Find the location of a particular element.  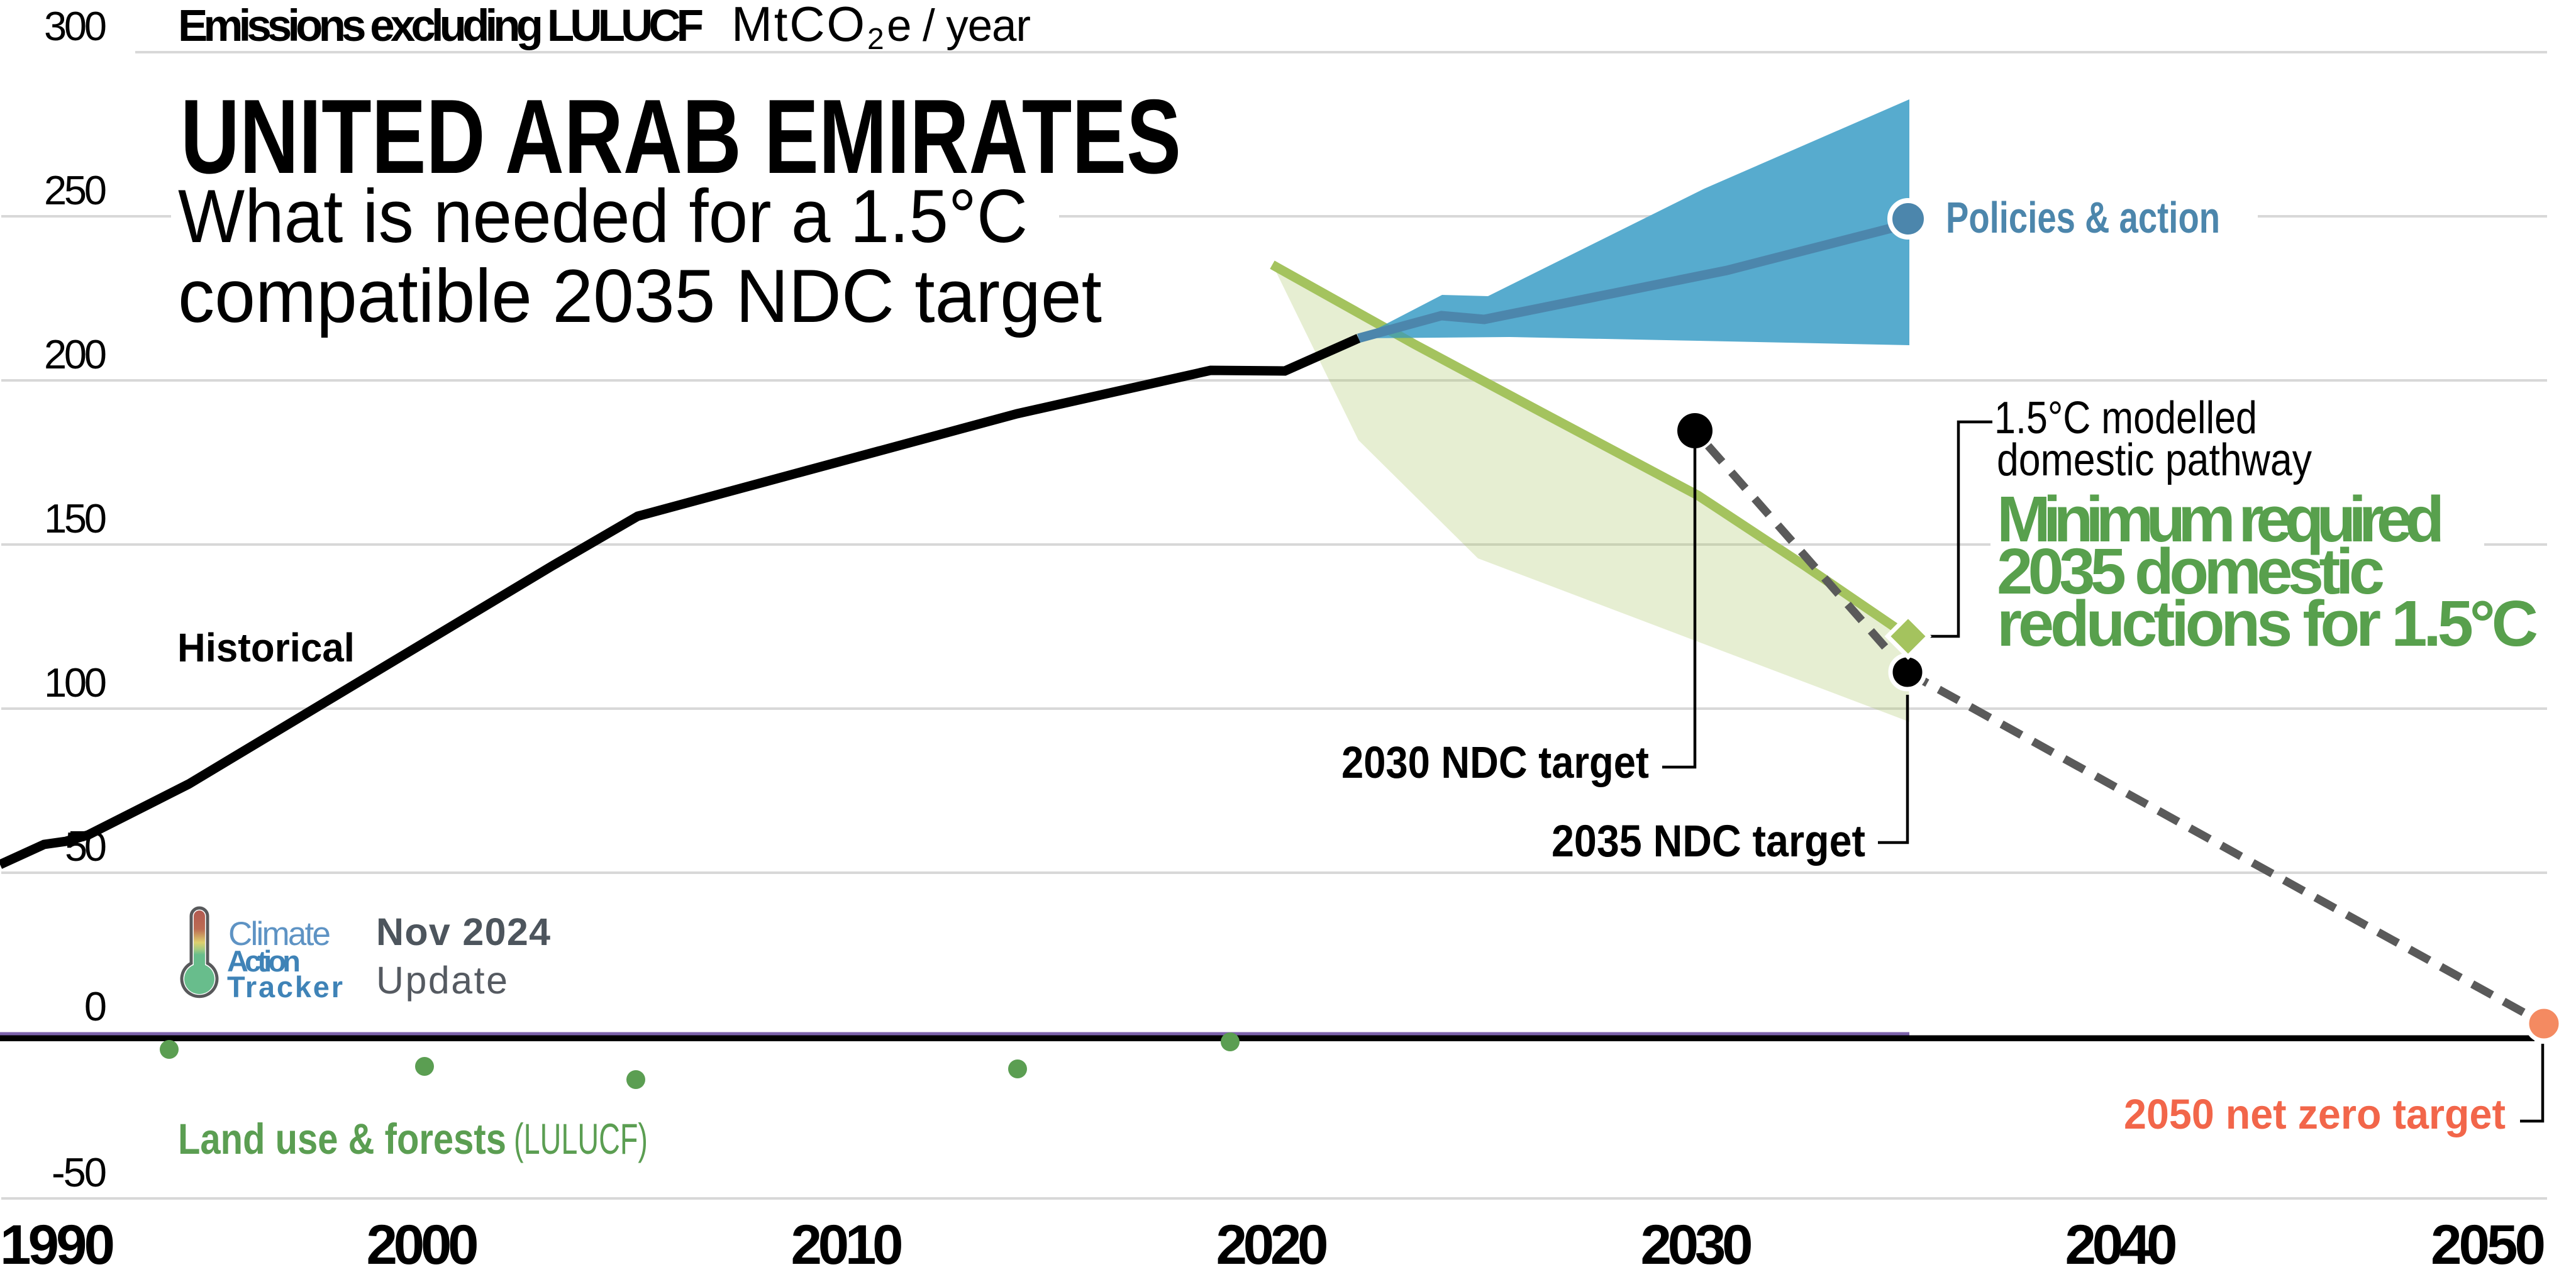

svg-text: 2030 NDC target is located at coordinates (1495, 763).